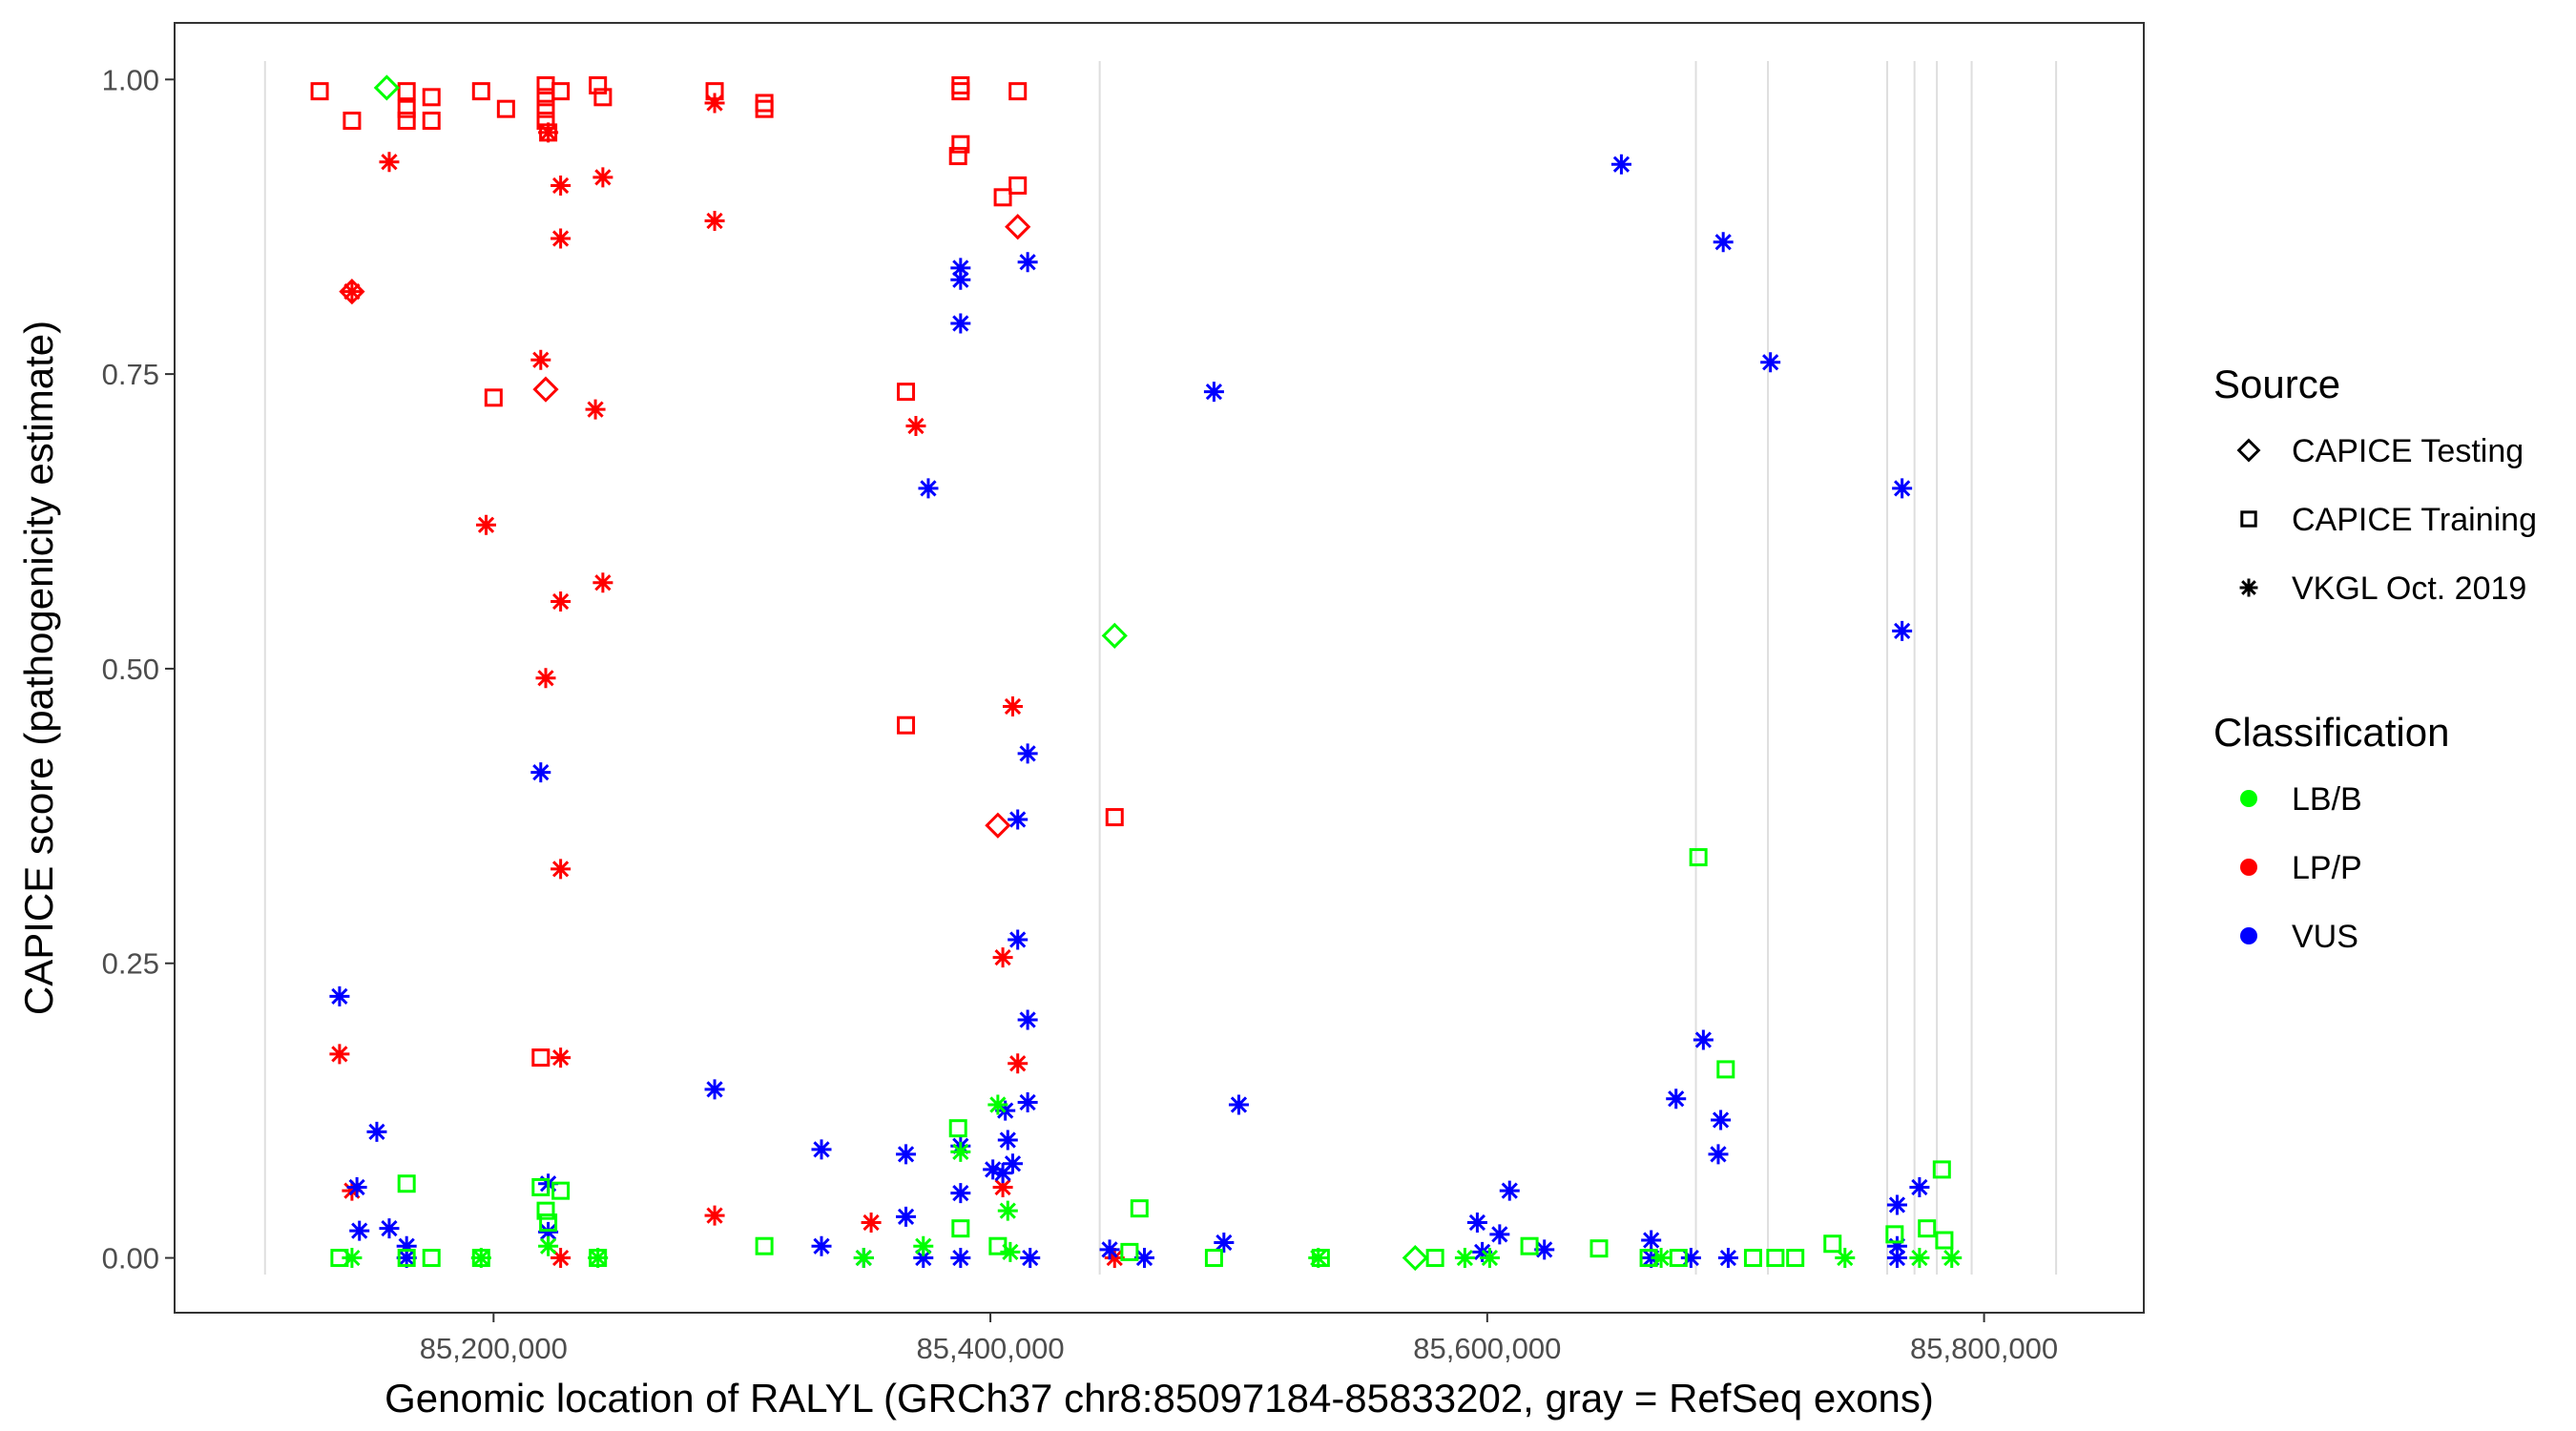 The image size is (2576, 1431). Describe the element at coordinates (2248, 519) in the screenshot. I see `legend-square-icon` at that location.